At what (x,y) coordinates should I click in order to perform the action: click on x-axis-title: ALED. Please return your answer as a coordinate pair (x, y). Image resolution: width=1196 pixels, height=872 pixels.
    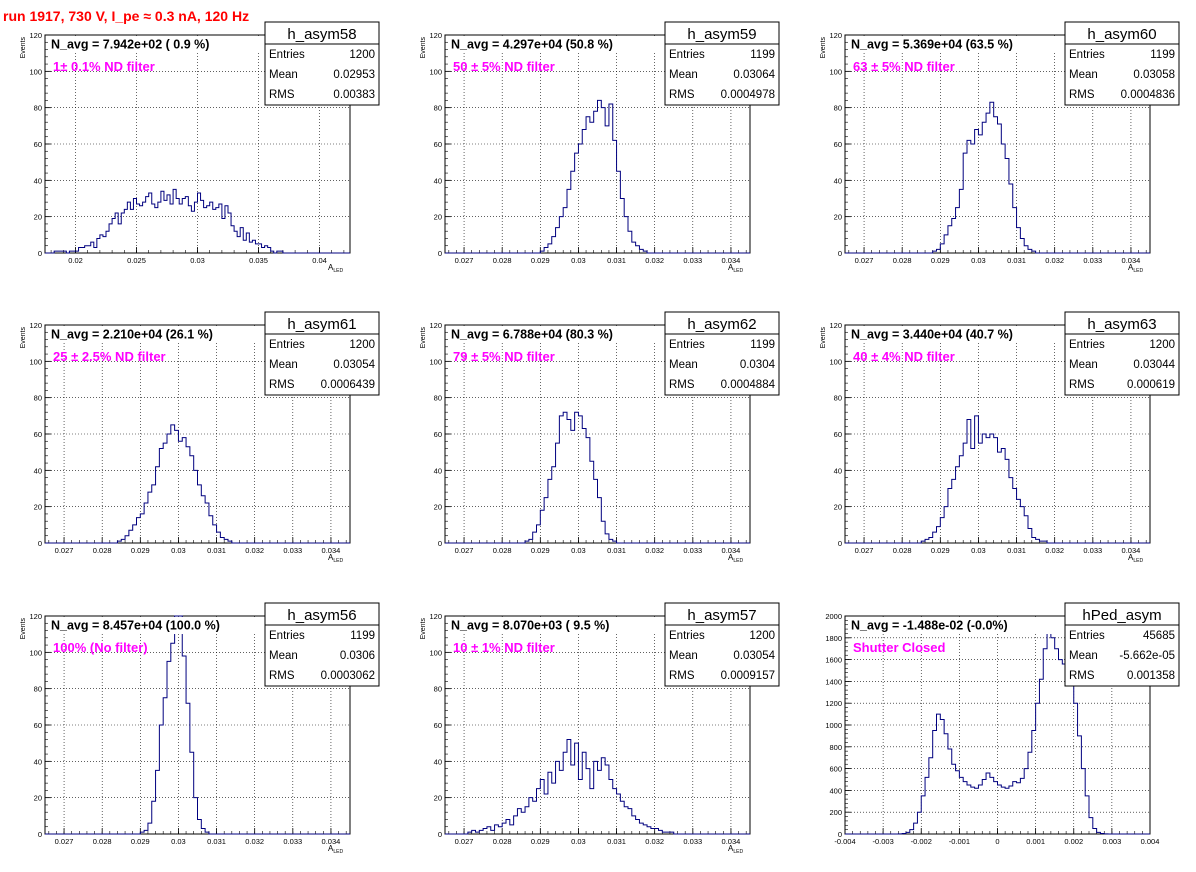
    Looking at the image, I should click on (735, 558).